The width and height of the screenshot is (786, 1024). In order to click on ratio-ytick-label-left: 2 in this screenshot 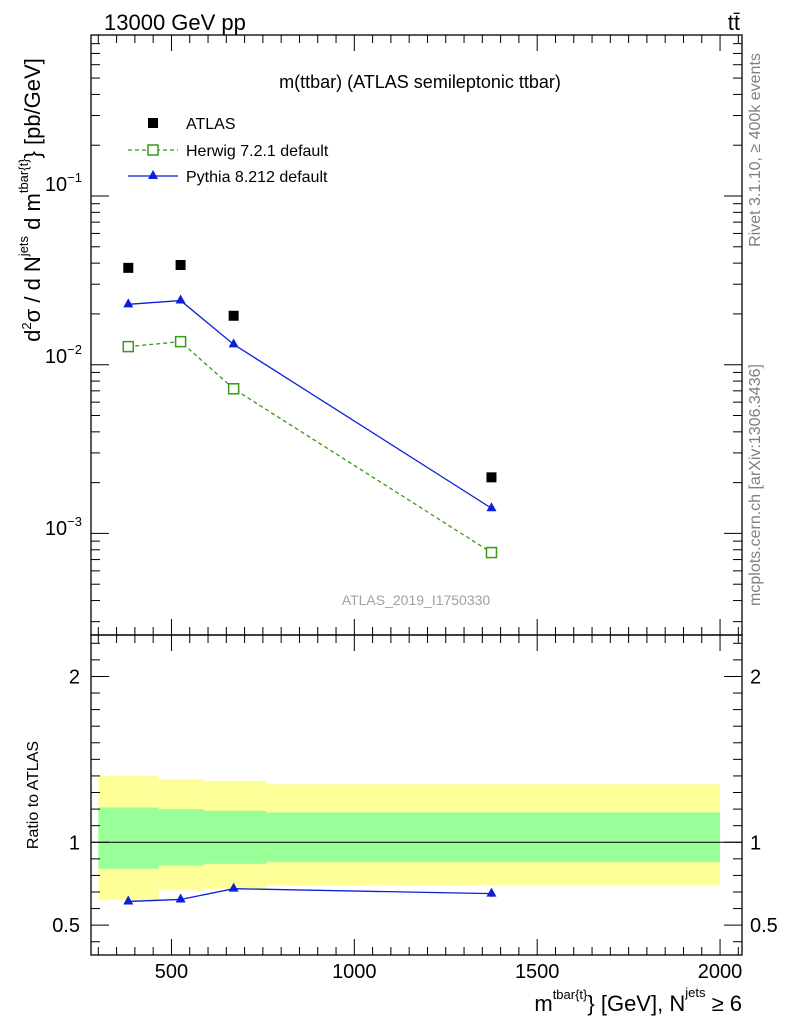, I will do `click(74, 677)`.